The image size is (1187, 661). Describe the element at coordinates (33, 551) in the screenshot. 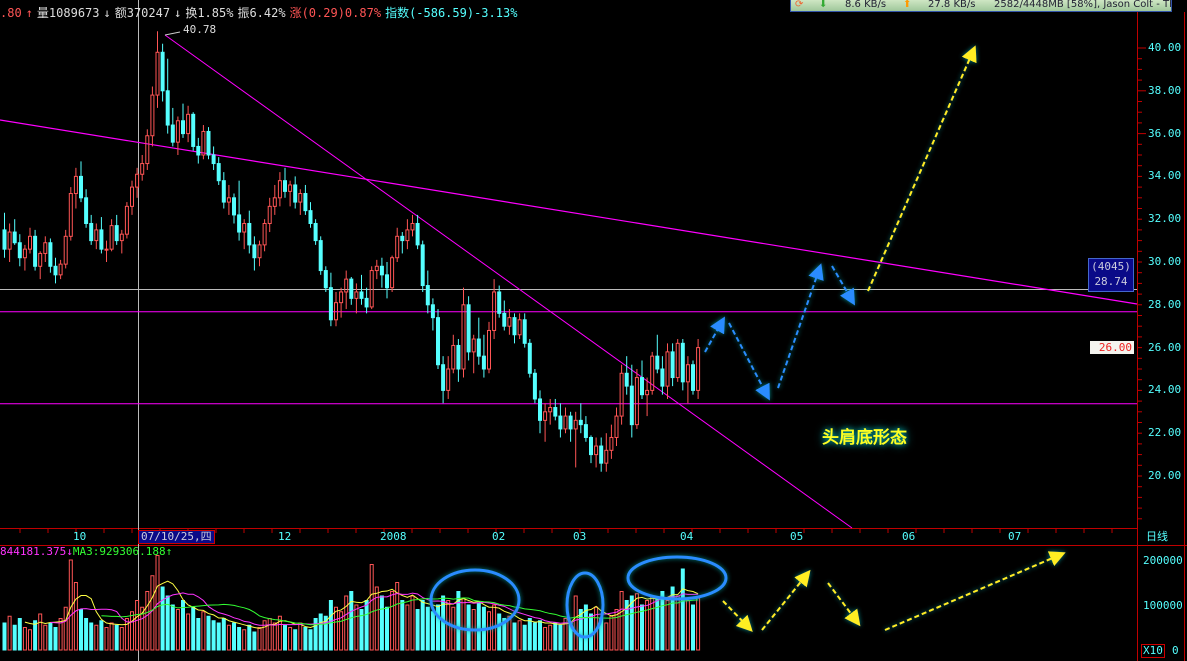

I see `volume-ma-value: 844181.375` at that location.